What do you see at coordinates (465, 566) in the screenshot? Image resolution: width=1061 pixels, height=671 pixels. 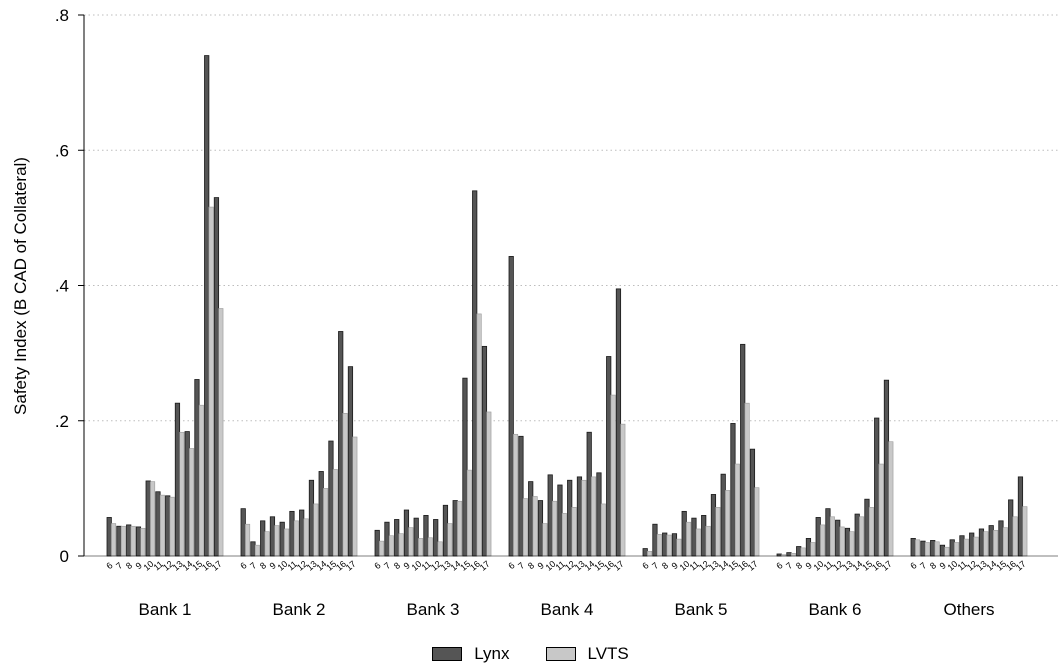 I see `x-year-label: 15` at bounding box center [465, 566].